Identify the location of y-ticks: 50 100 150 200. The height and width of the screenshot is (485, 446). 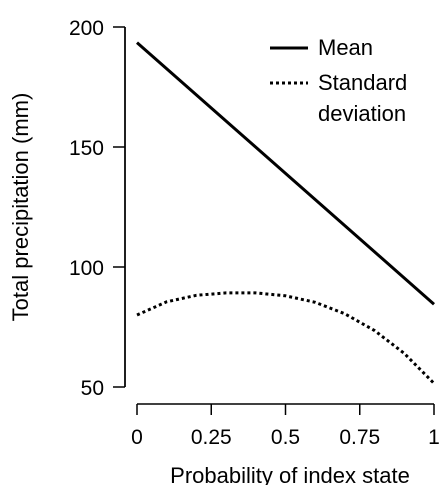
(97, 208).